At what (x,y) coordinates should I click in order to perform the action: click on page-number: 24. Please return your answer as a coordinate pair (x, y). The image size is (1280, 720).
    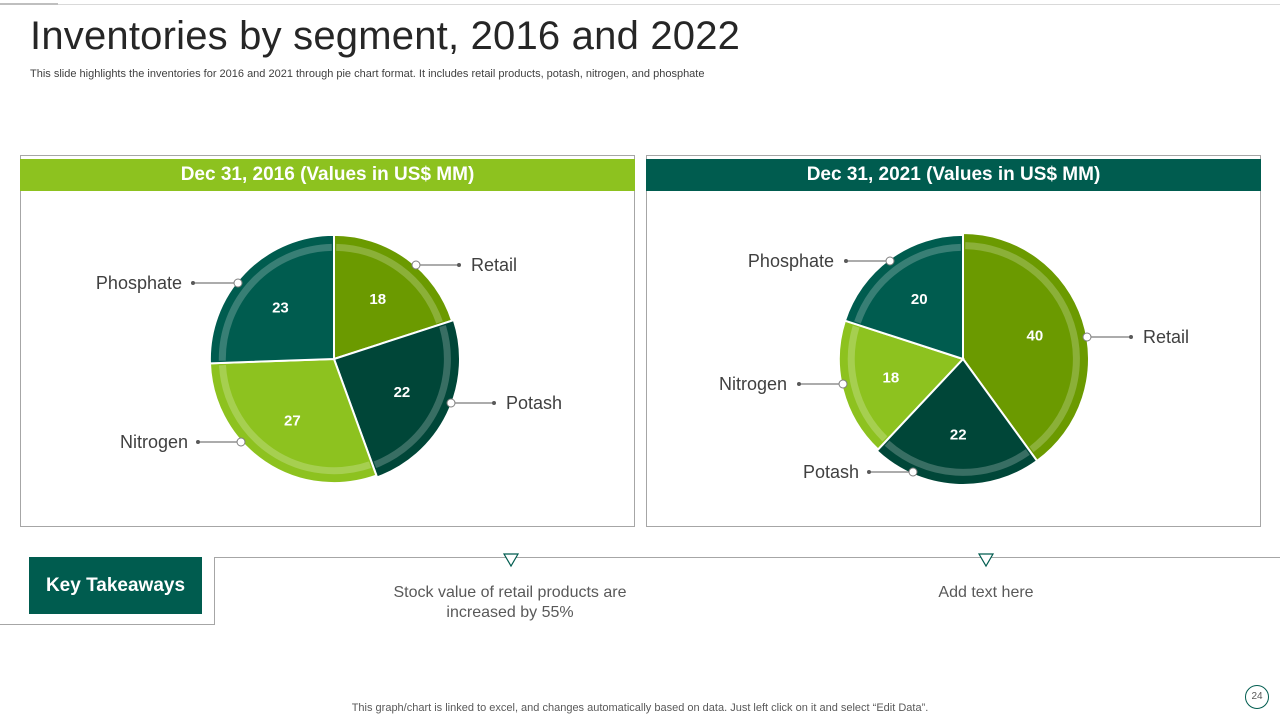
    Looking at the image, I should click on (1257, 697).